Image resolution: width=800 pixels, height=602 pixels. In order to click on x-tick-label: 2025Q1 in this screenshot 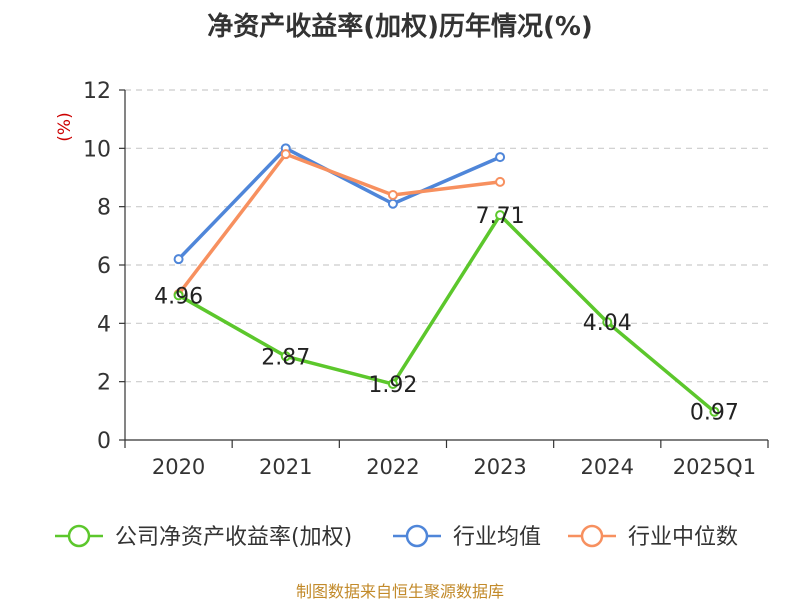, I will do `click(714, 467)`.